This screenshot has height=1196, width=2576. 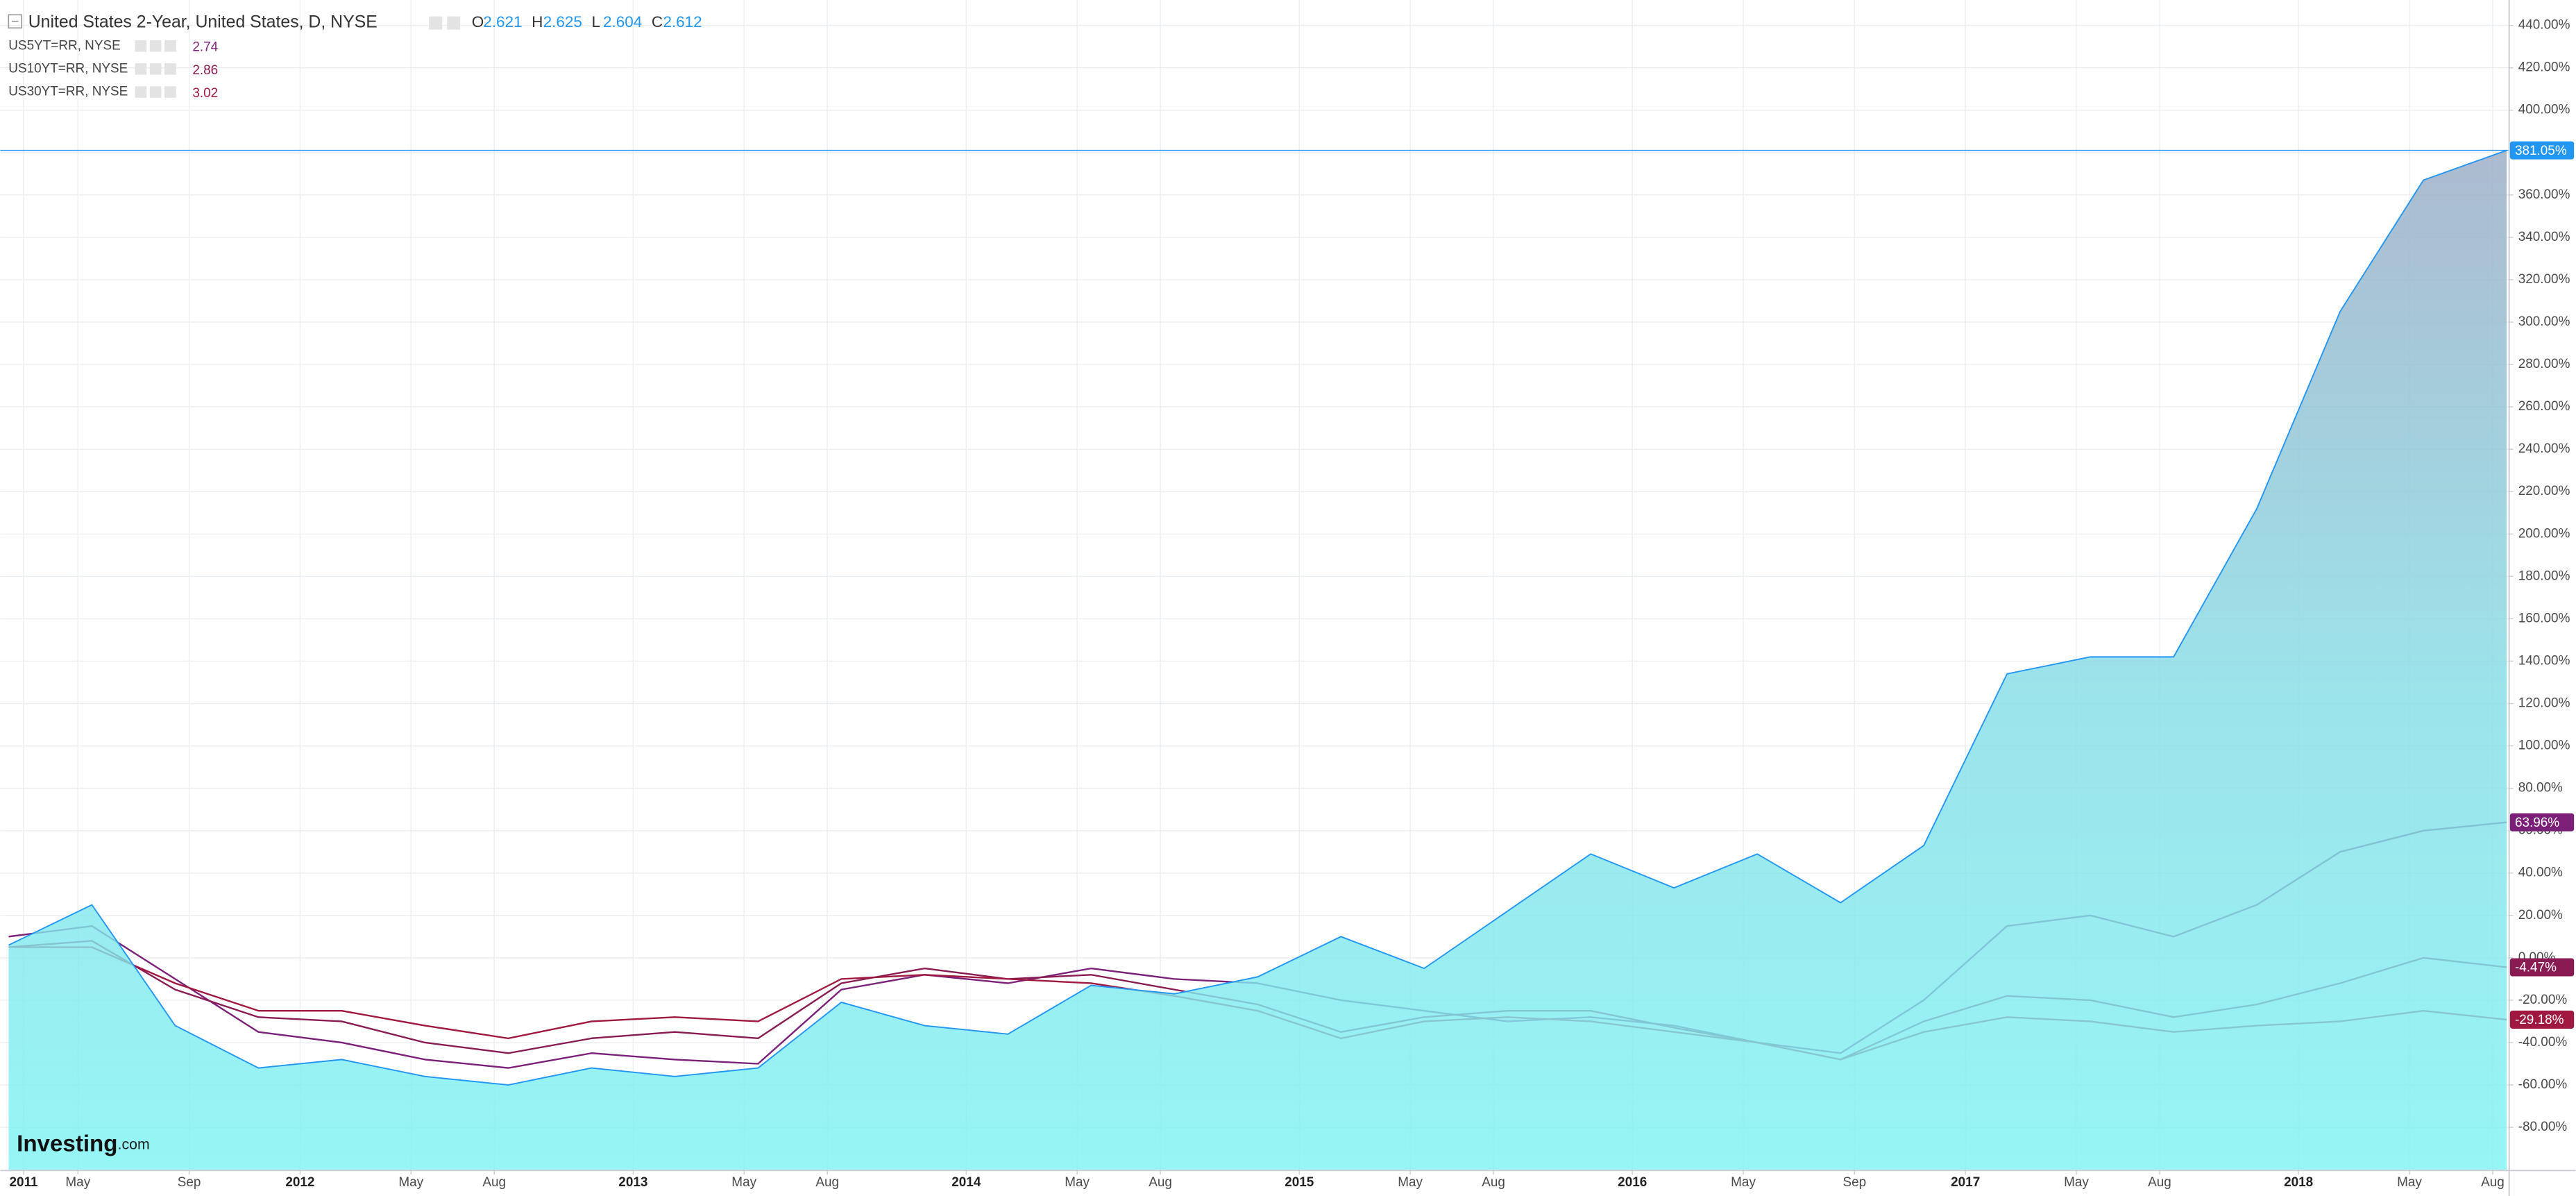 I want to click on y-tick-label: 160.00%, so click(x=2544, y=618).